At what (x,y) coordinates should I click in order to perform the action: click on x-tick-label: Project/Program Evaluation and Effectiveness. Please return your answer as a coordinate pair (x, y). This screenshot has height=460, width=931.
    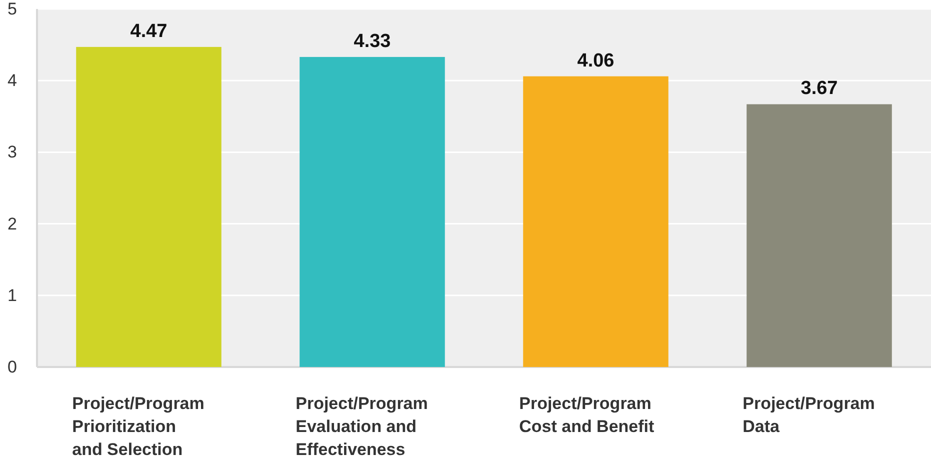
    Looking at the image, I should click on (362, 426).